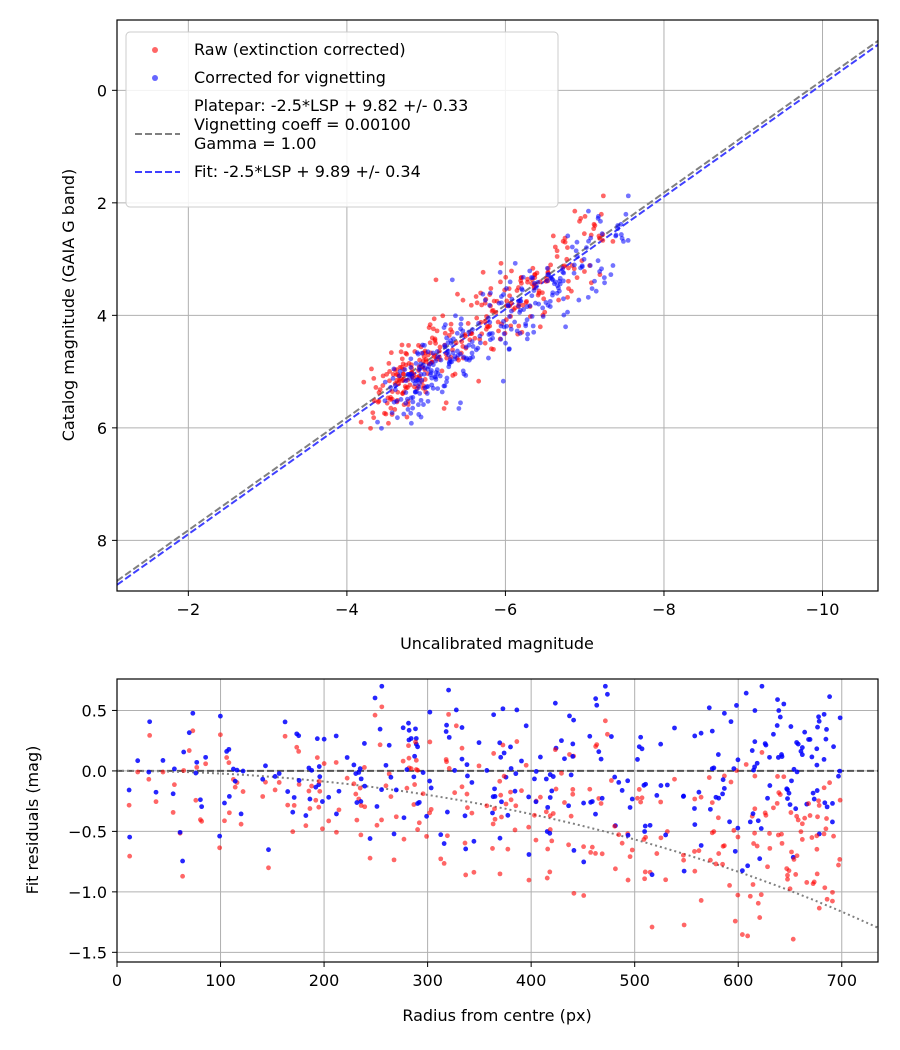 The width and height of the screenshot is (900, 1050). Describe the element at coordinates (506, 609) in the screenshot. I see `top-xtick-label: −6` at that location.